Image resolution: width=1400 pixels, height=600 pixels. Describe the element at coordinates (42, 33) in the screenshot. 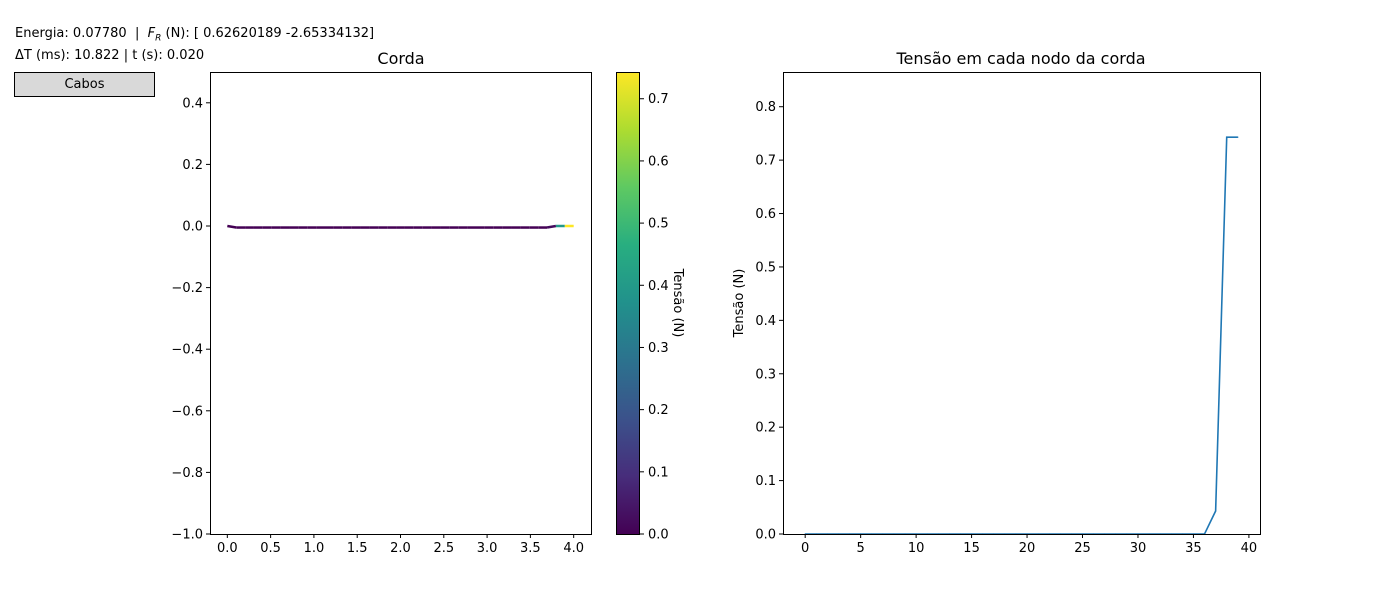

I see `energy-label: Energia:` at that location.